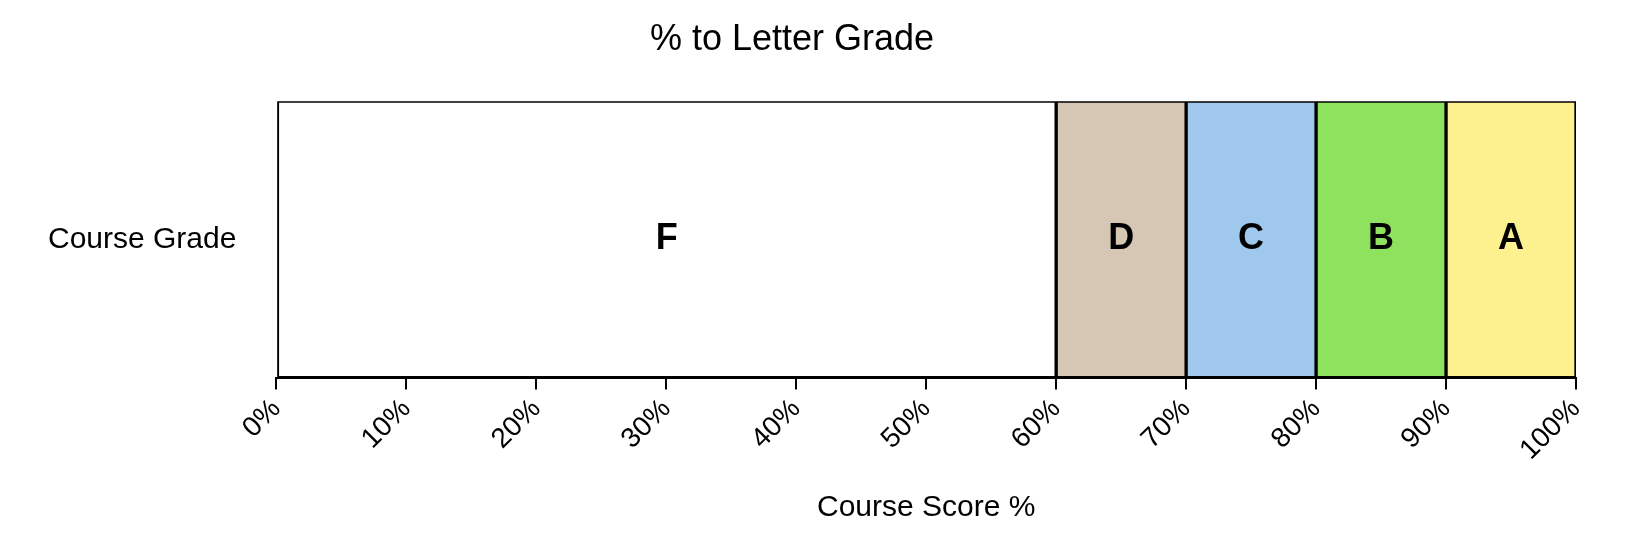  Describe the element at coordinates (1511, 237) in the screenshot. I see `series-label: A` at that location.